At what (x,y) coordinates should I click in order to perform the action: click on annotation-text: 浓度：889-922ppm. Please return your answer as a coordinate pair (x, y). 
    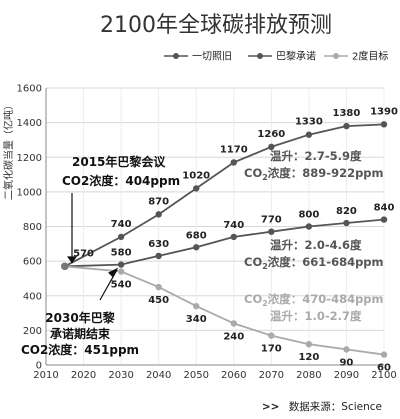
    Looking at the image, I should click on (326, 173).